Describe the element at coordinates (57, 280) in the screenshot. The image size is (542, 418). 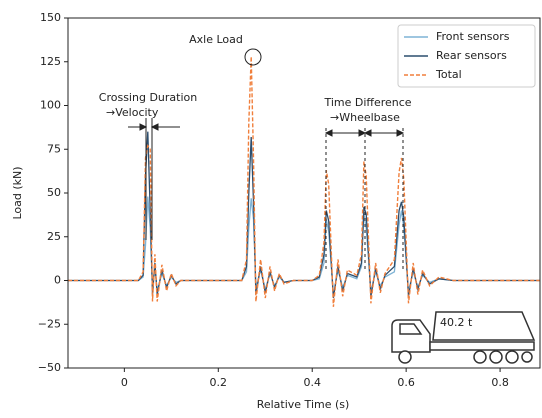
I see `y-tick-label: 0` at that location.